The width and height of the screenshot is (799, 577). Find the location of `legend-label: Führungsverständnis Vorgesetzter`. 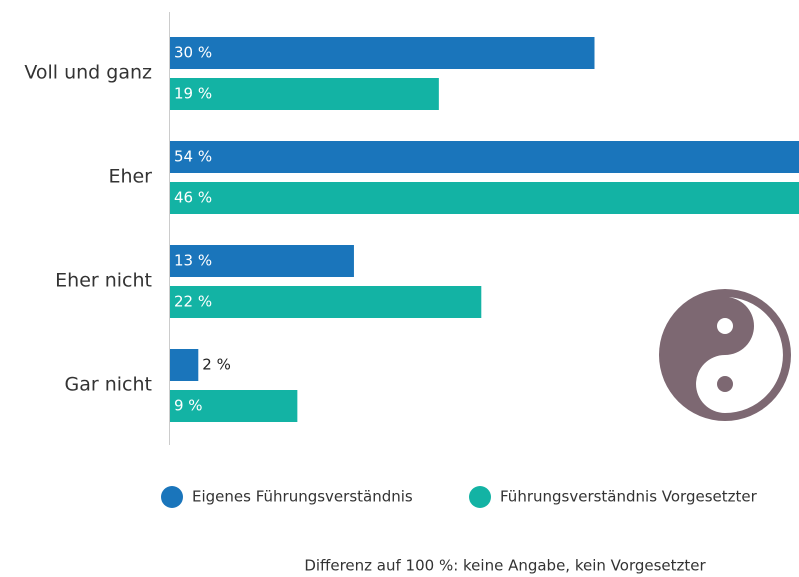

legend-label: Führungsverständnis Vorgesetzter is located at coordinates (629, 497).